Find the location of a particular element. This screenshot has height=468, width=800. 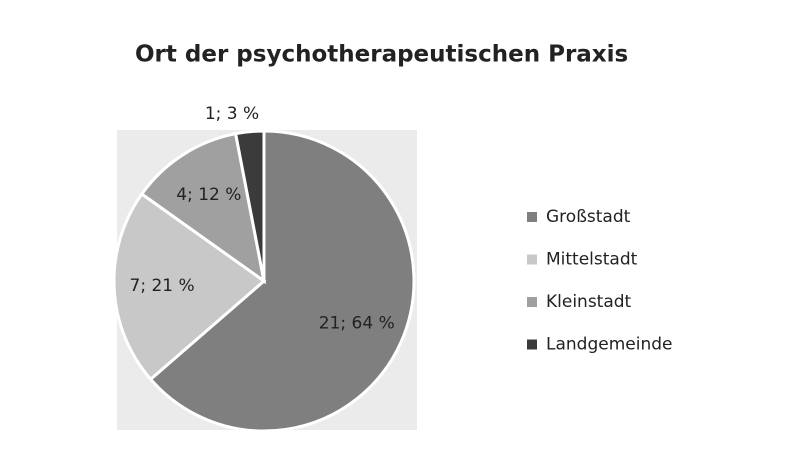

data-label: 21; 64 % is located at coordinates (357, 323).